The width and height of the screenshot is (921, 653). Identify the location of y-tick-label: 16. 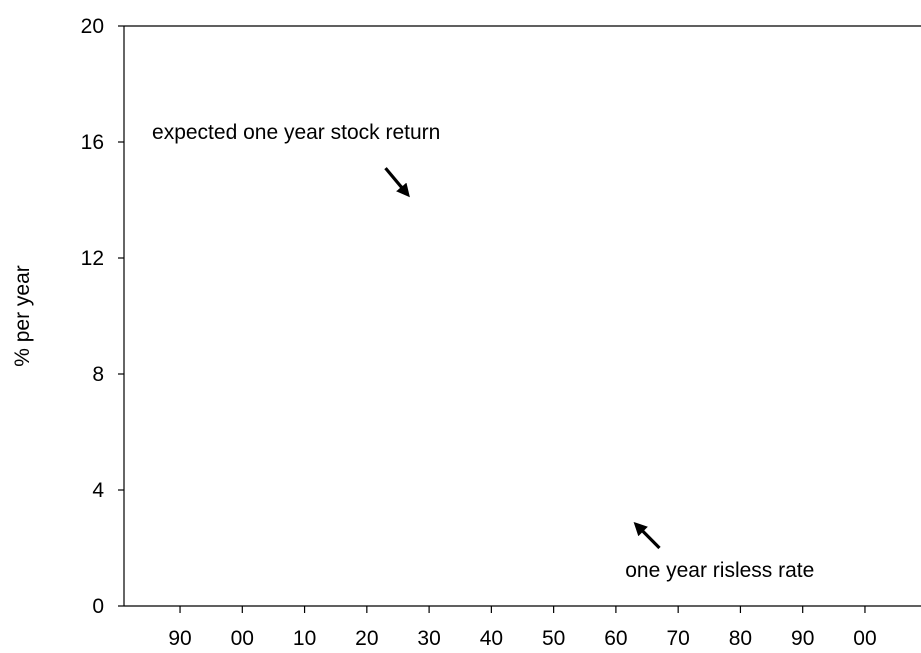
(92, 142).